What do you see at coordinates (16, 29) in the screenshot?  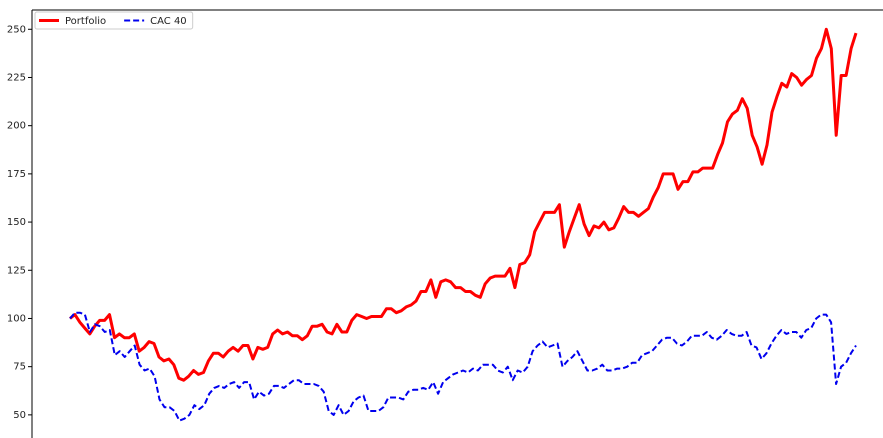 I see `y-tick-label: 250` at bounding box center [16, 29].